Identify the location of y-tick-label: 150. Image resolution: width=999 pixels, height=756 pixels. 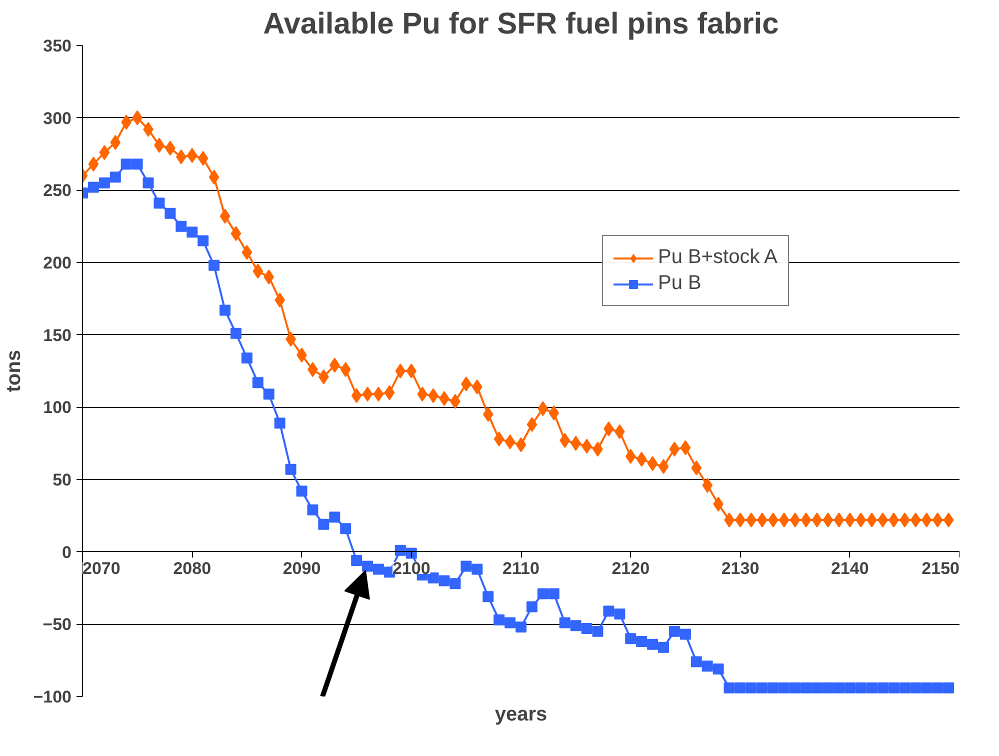
(57, 335).